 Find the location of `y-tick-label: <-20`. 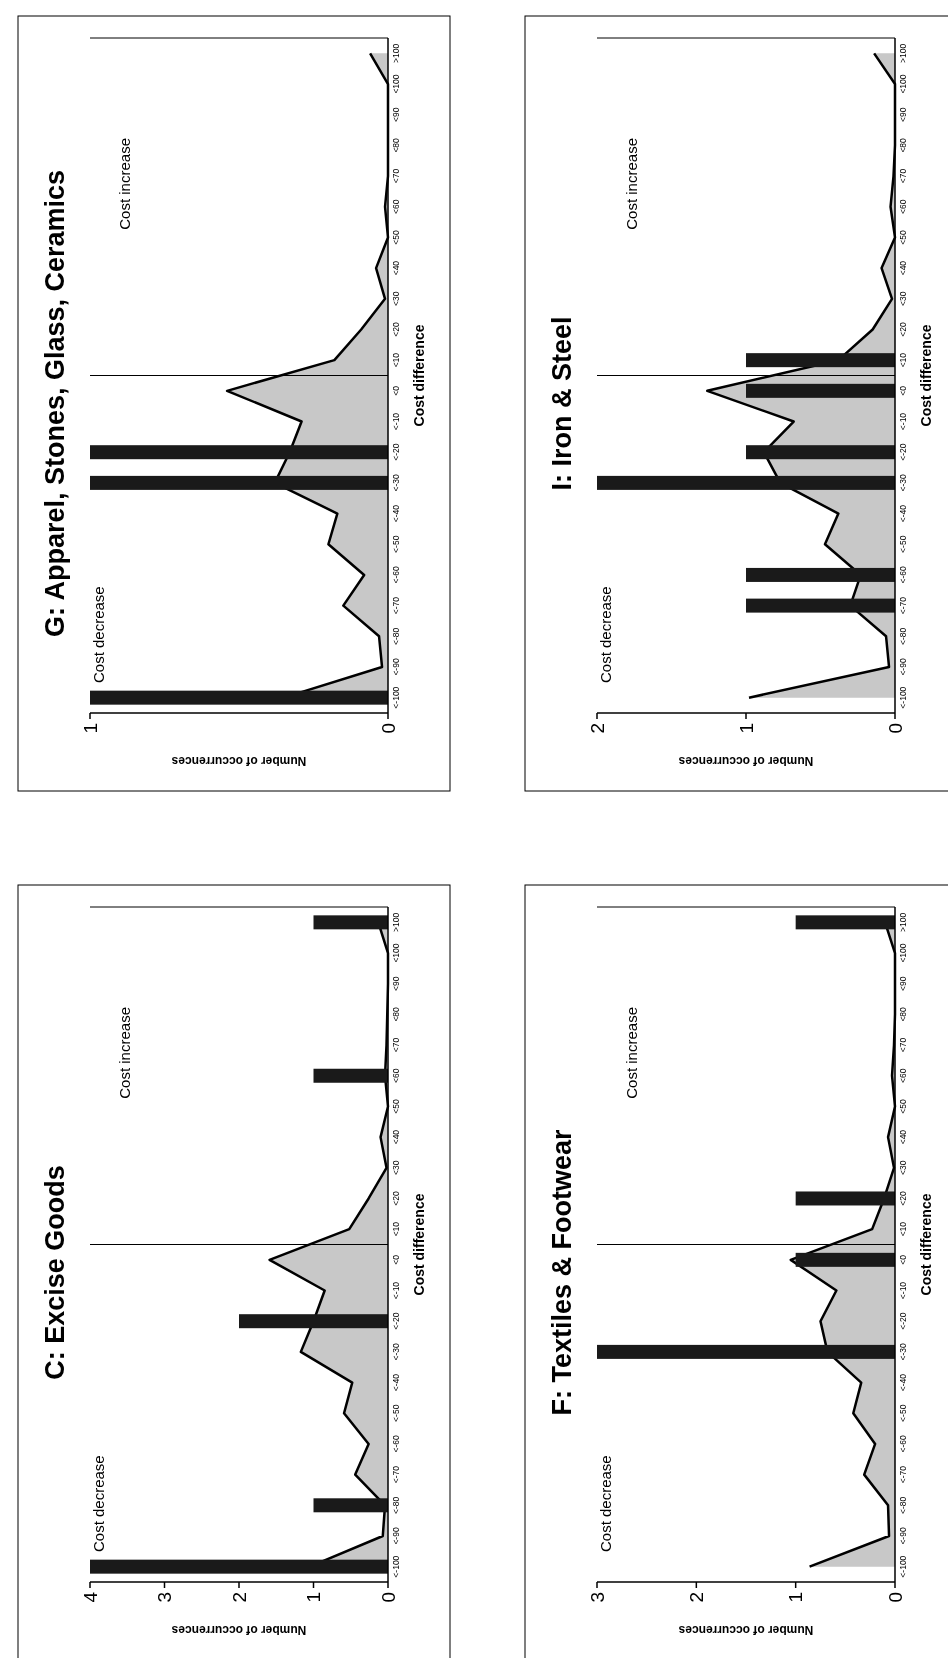

y-tick-label: <-20 is located at coordinates (396, 452).